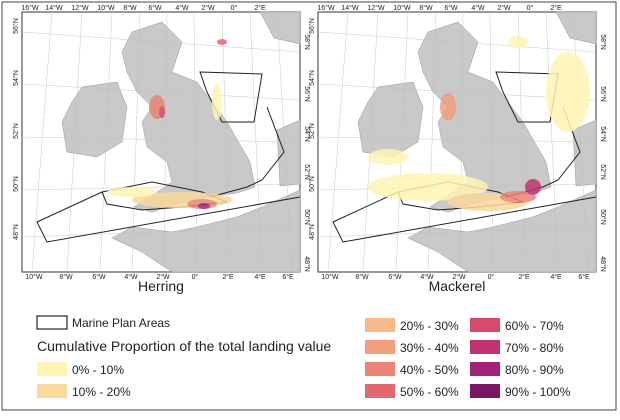 This screenshot has width=620, height=420. Describe the element at coordinates (429, 370) in the screenshot. I see `legend-label: 40% - 50%` at that location.